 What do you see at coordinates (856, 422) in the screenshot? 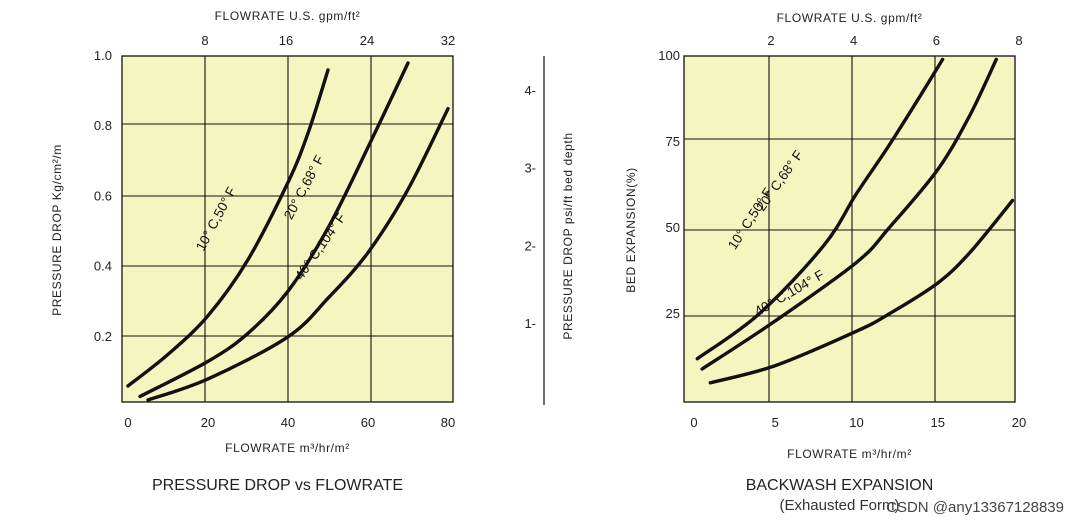
I see `chart2-x-tick-label: 10` at bounding box center [856, 422].